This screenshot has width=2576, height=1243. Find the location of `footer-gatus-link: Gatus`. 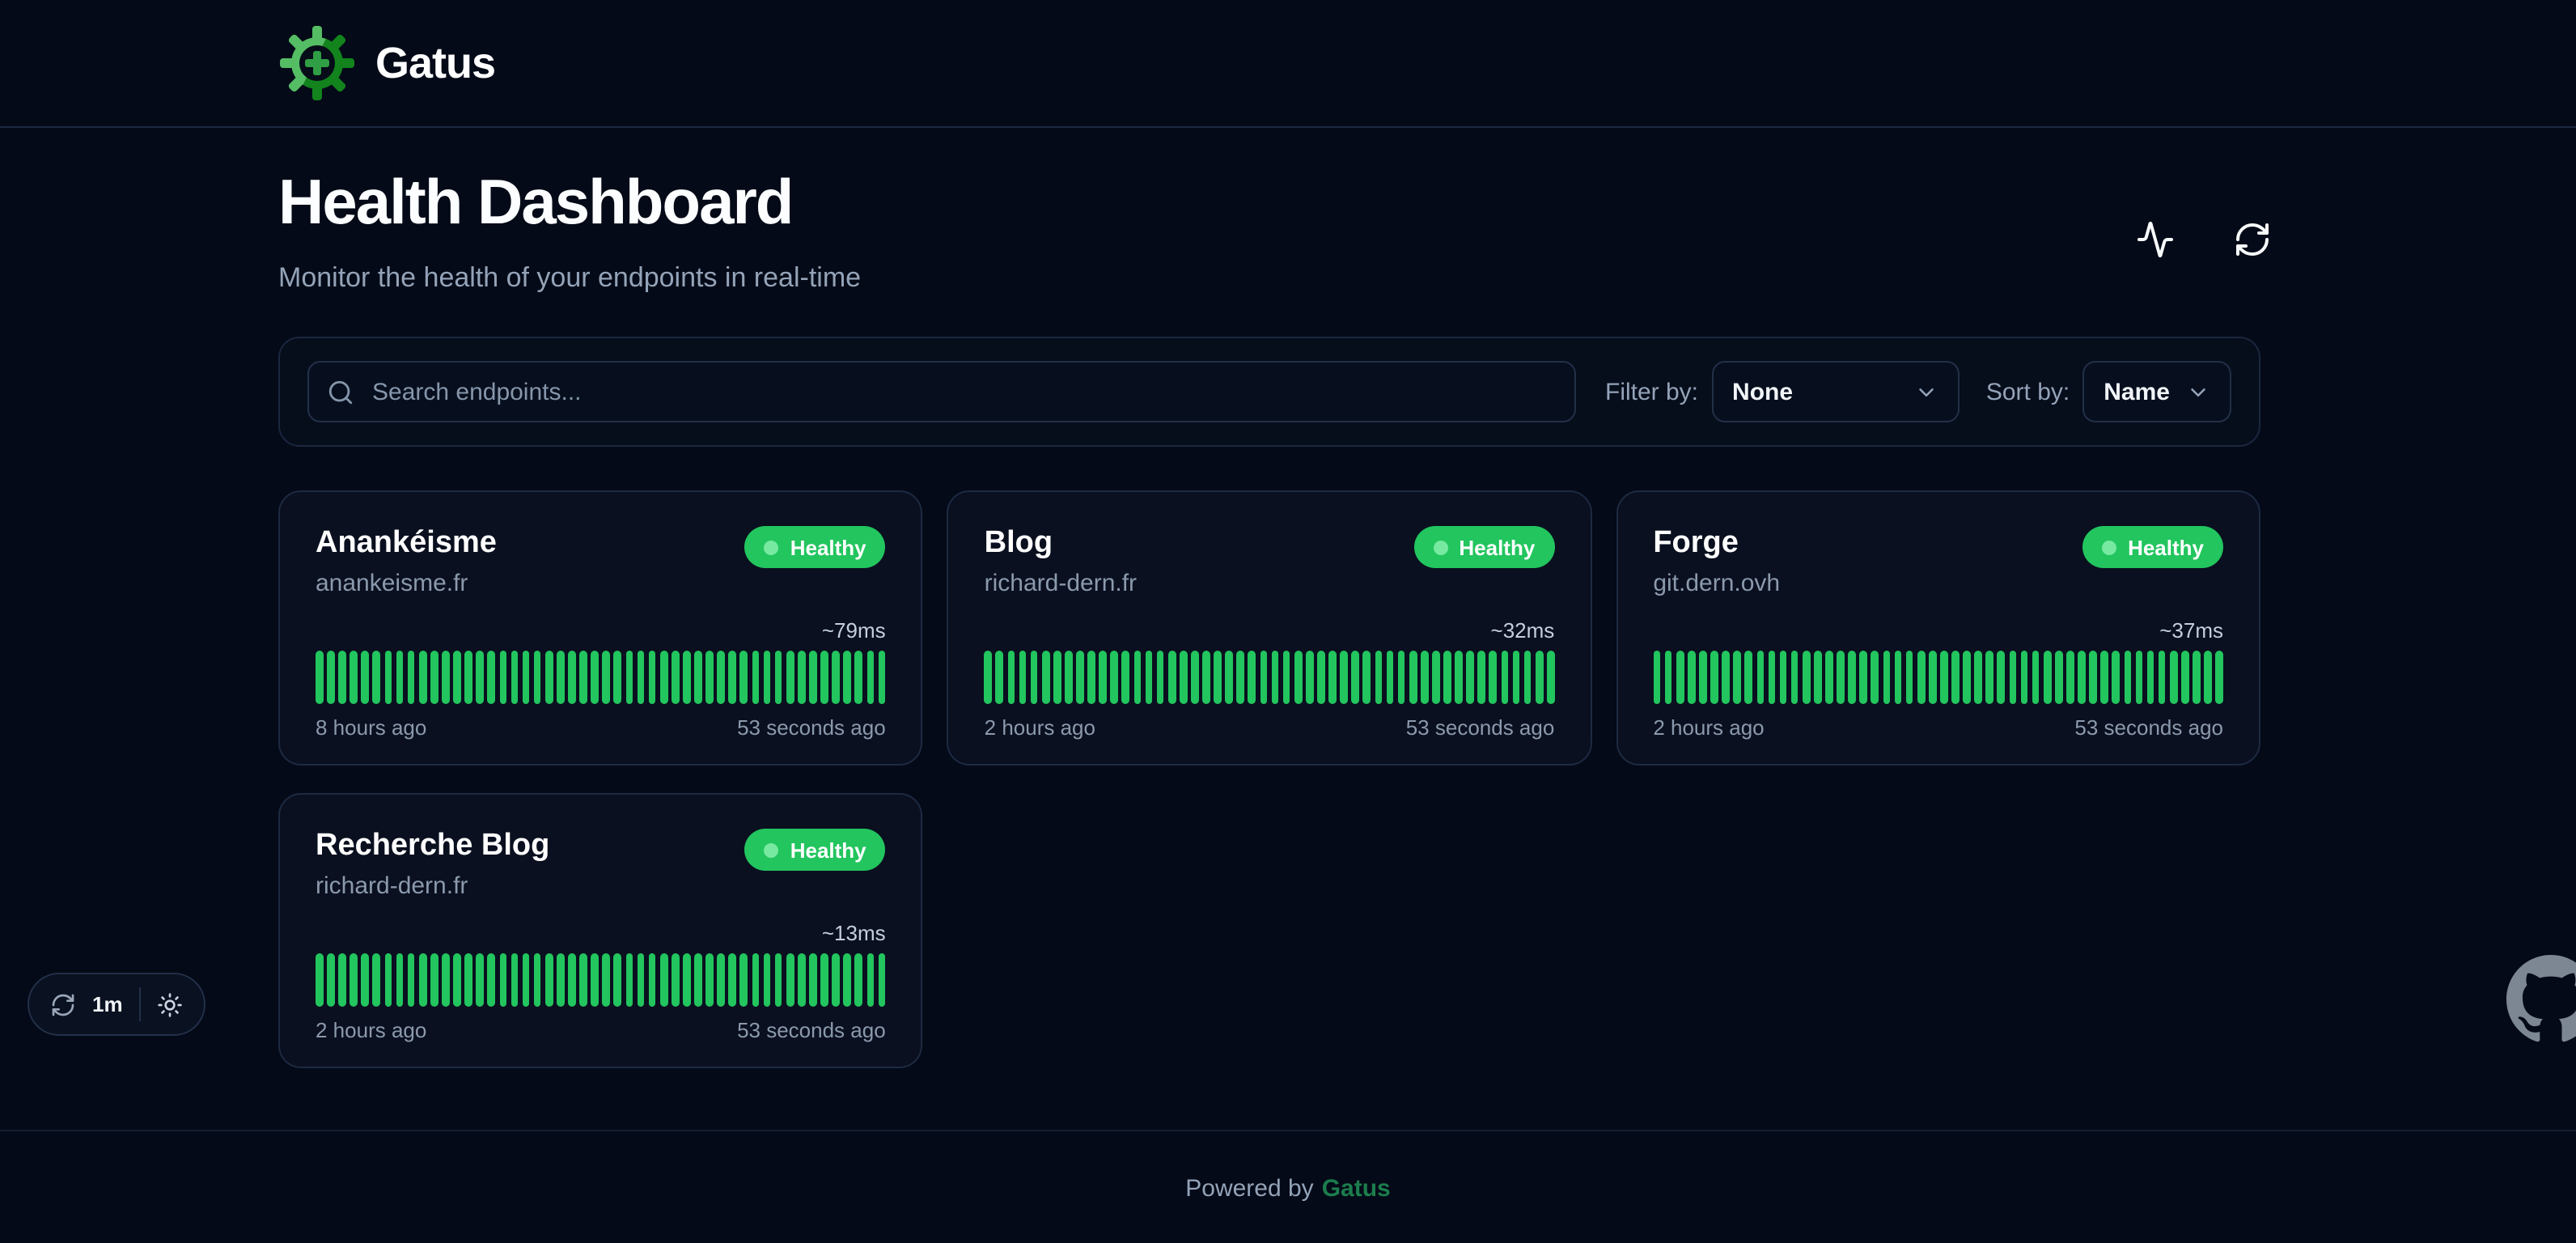

footer-gatus-link: Gatus is located at coordinates (1356, 1188).